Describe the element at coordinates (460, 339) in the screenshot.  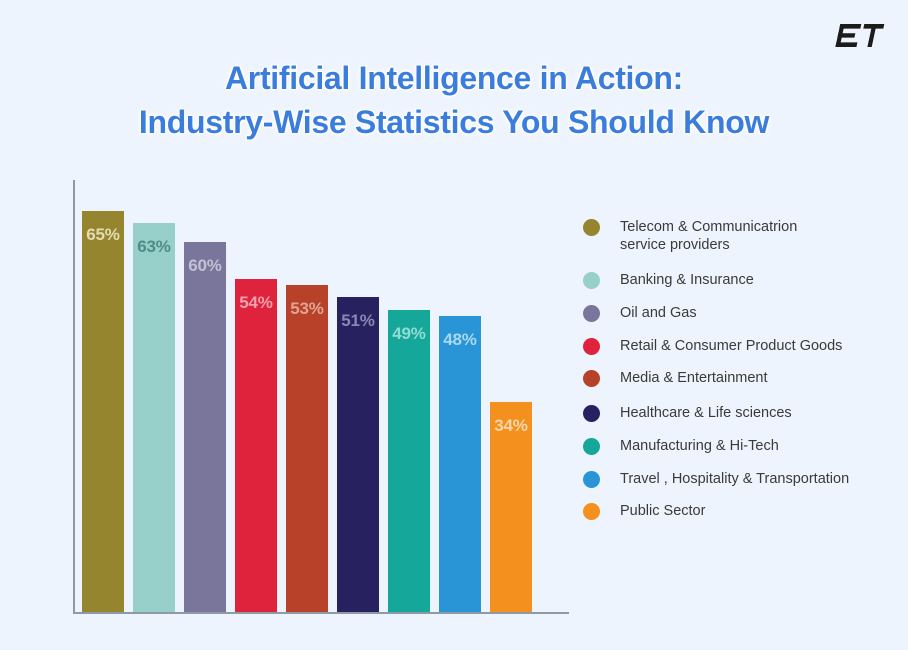
I see `bar-value-label: 48%` at that location.